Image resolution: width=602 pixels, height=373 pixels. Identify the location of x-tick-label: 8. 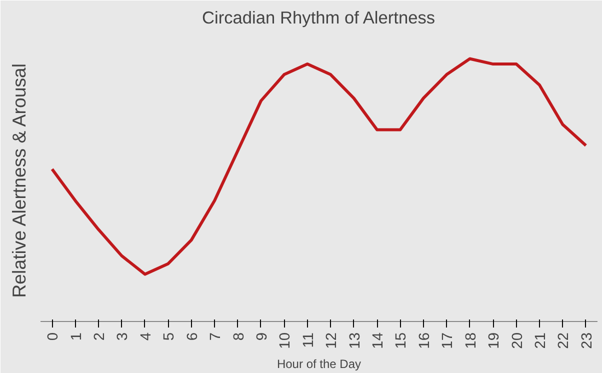
(239, 336).